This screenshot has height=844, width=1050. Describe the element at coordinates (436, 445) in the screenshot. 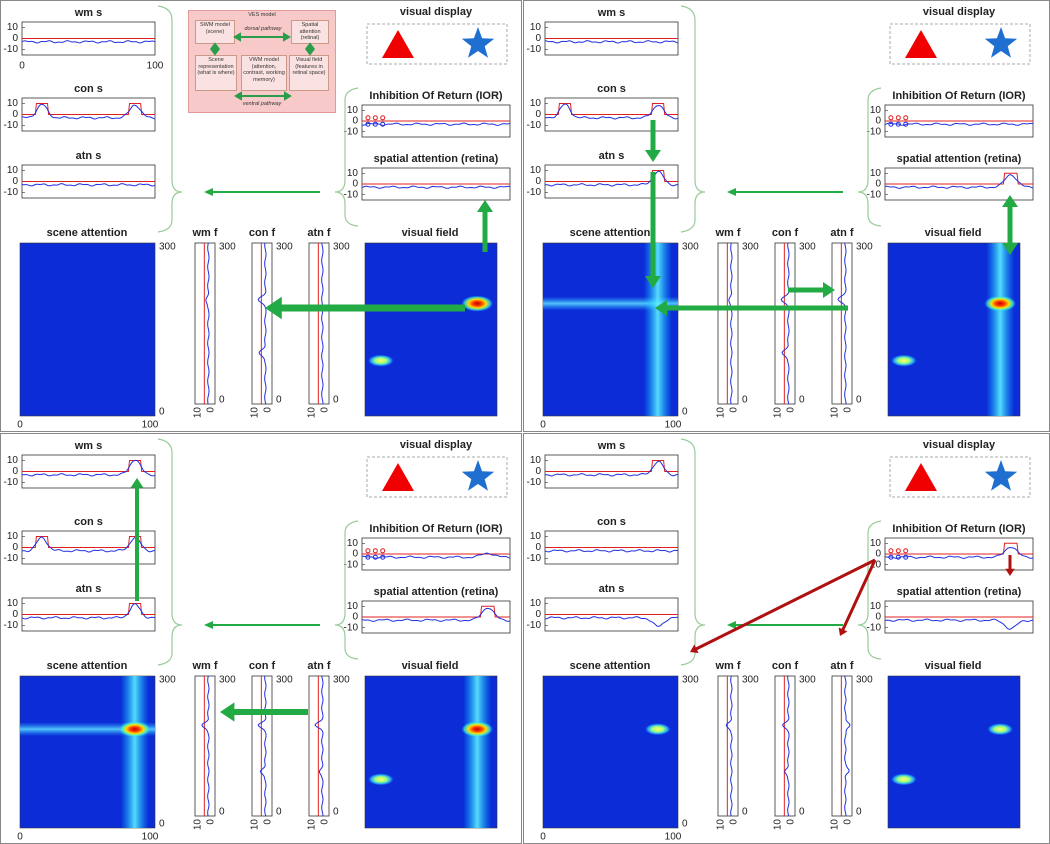

I see `display-title: visual display` at that location.